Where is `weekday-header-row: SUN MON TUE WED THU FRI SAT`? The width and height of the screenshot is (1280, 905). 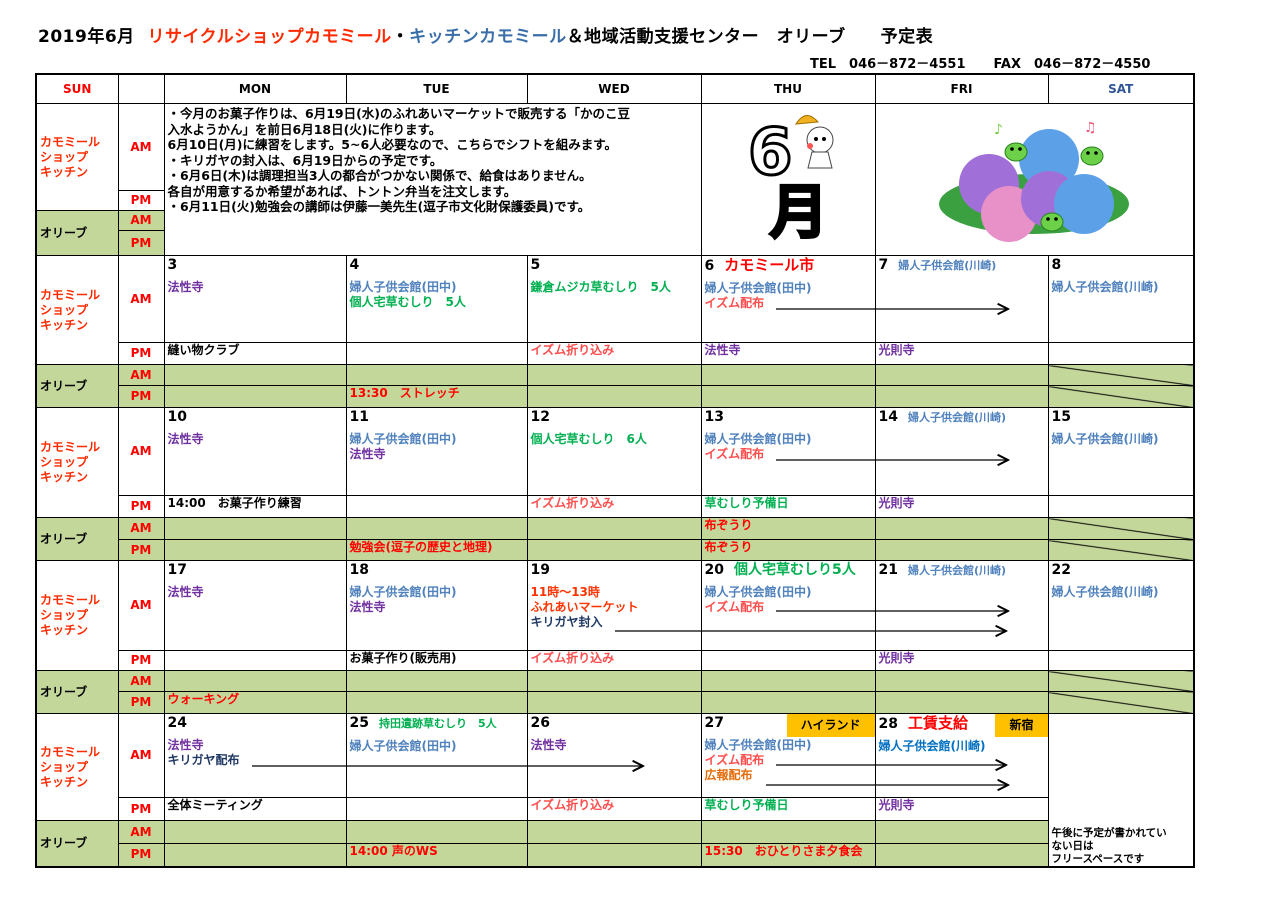 weekday-header-row: SUN MON TUE WED THU FRI SAT is located at coordinates (615, 88).